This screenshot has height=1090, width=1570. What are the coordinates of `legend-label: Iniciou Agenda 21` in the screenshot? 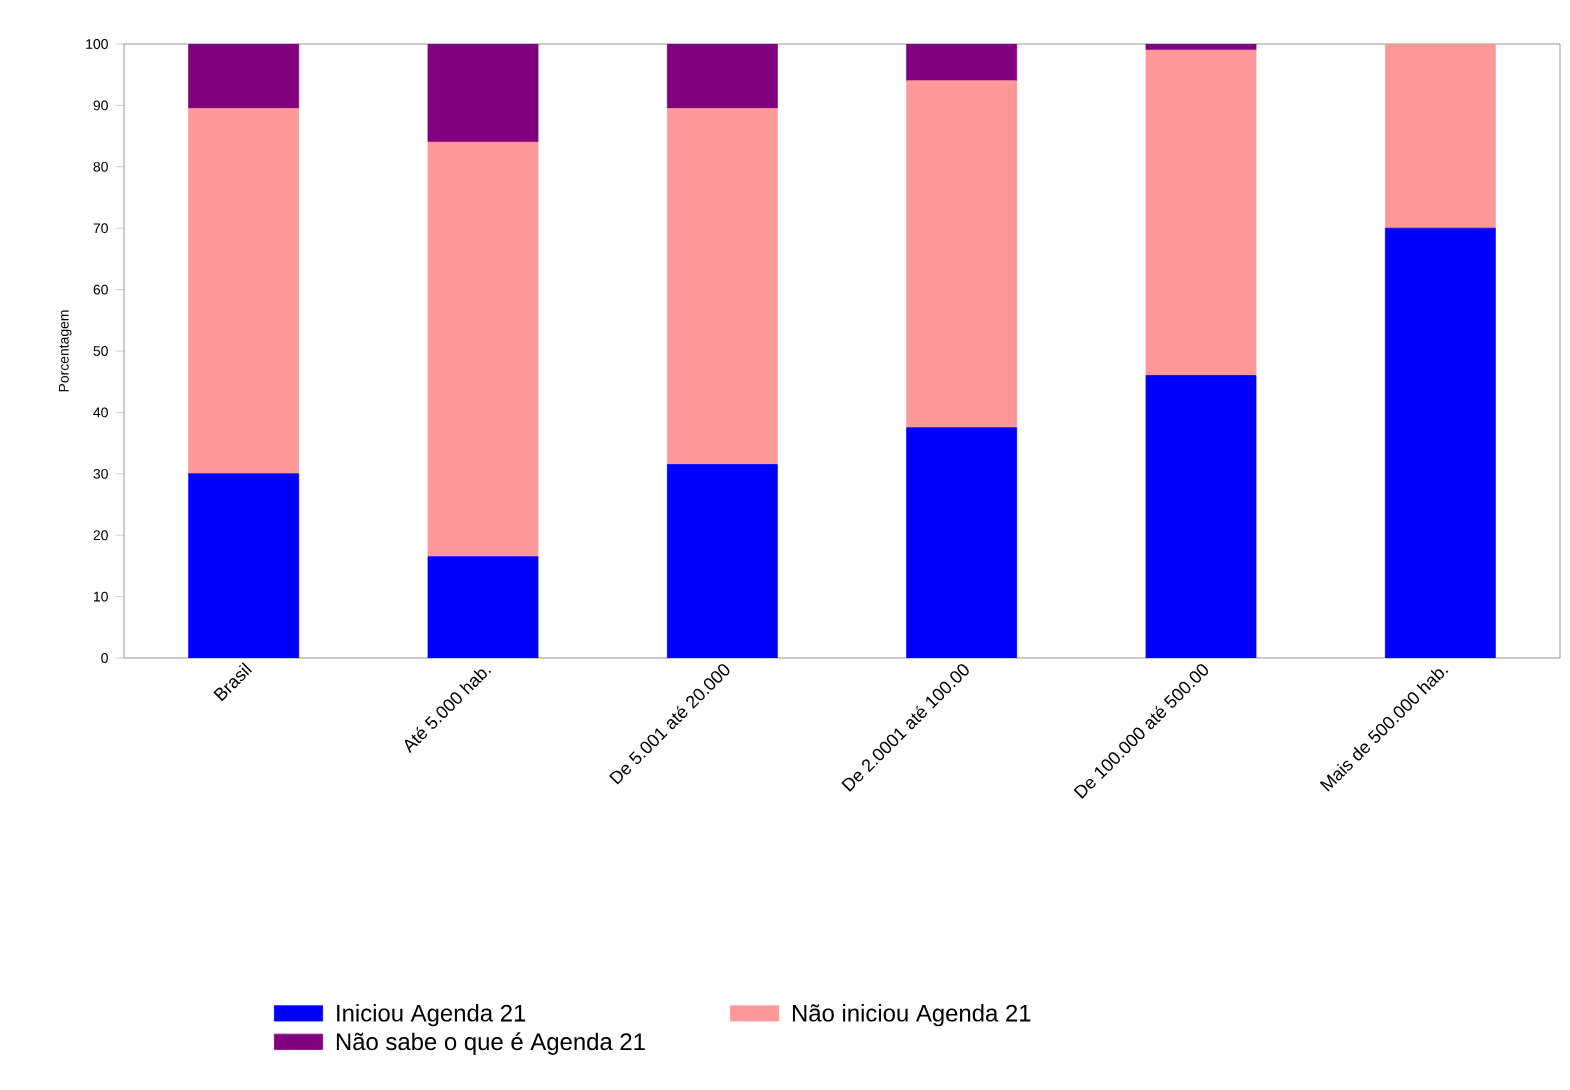 It's located at (431, 1015).